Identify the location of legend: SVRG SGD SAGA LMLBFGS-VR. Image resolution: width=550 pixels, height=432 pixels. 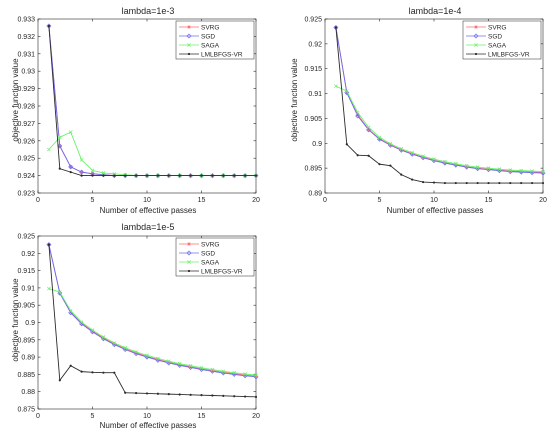
(502, 40).